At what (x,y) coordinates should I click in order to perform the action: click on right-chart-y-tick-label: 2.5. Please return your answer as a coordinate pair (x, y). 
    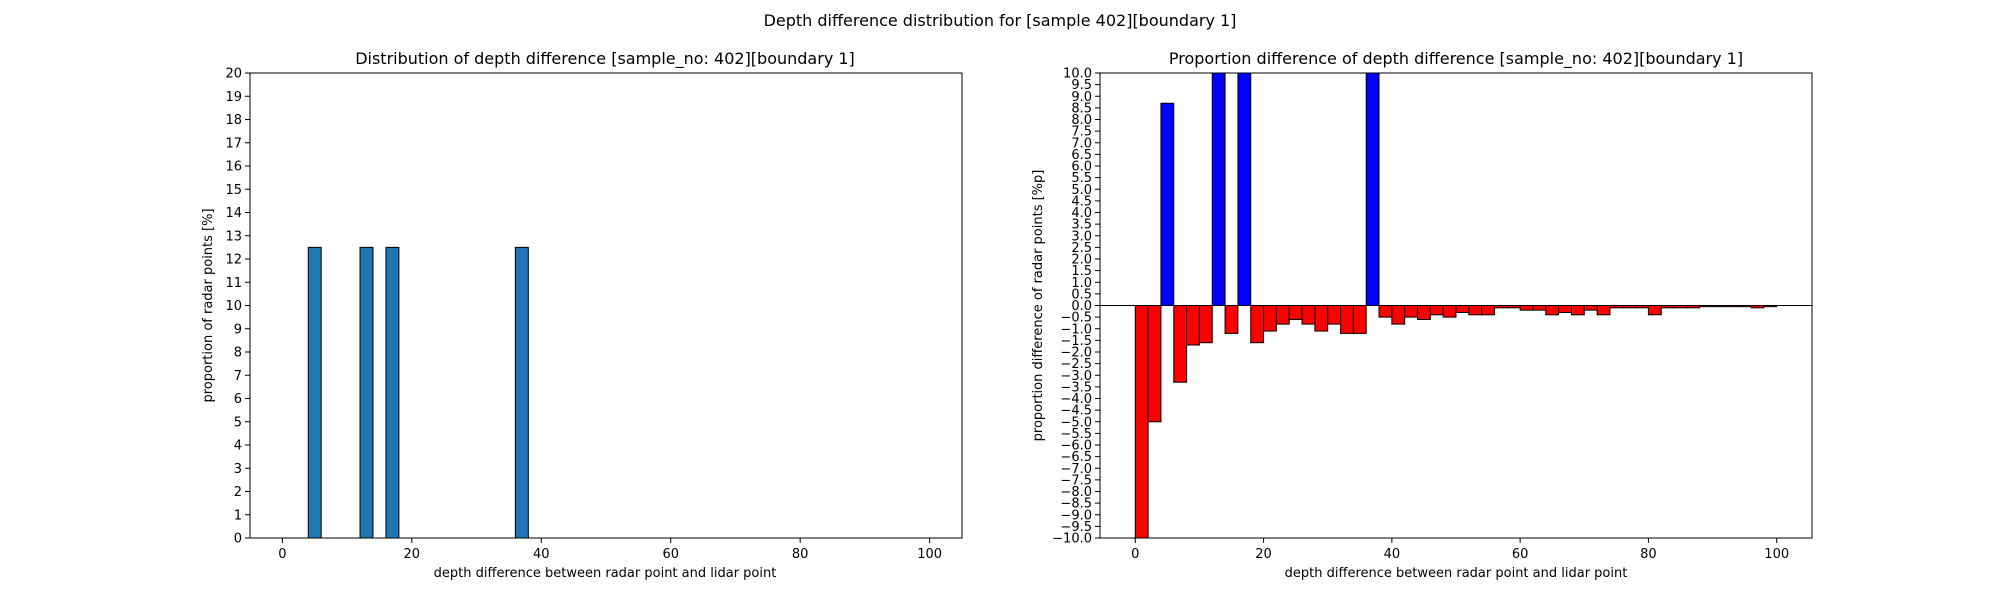
    Looking at the image, I should click on (1081, 248).